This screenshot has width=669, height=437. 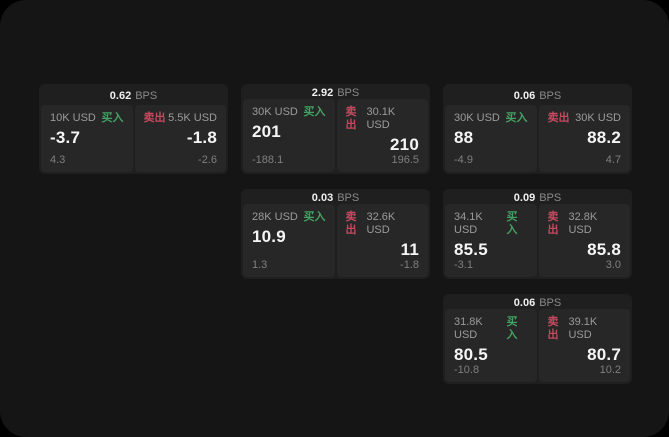 I want to click on sell-delta: 3.0, so click(x=613, y=265).